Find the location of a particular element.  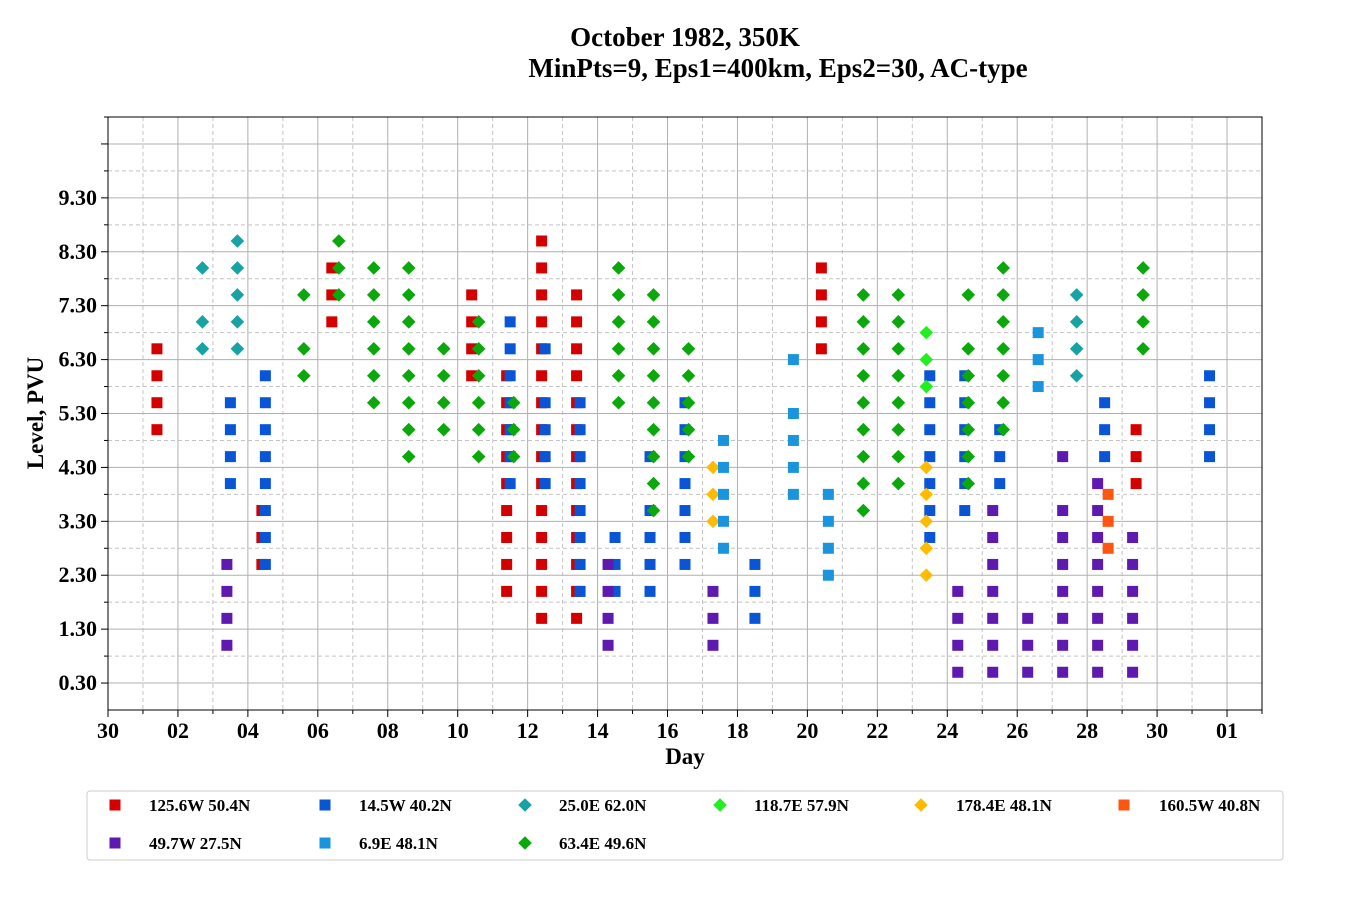

legend-label: 6.9E 48.1N is located at coordinates (399, 843).